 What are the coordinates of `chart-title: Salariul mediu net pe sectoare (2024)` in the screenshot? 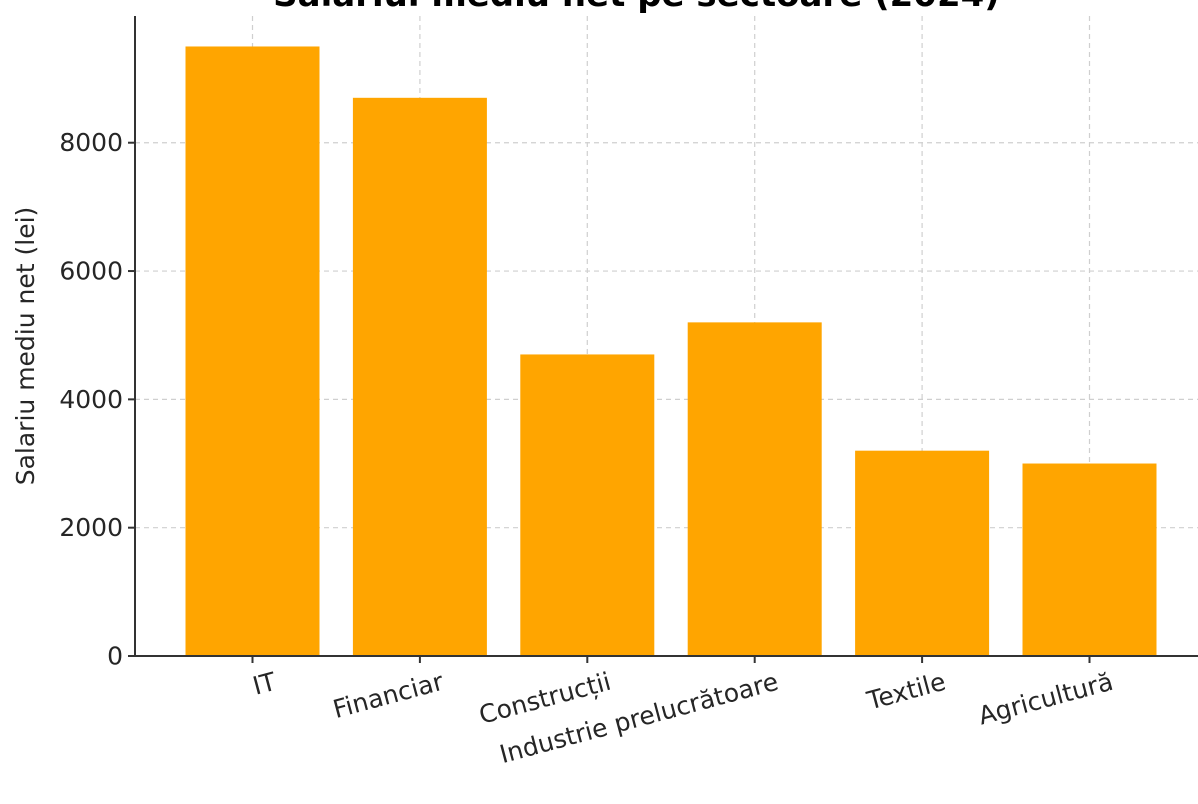 It's located at (636, 7).